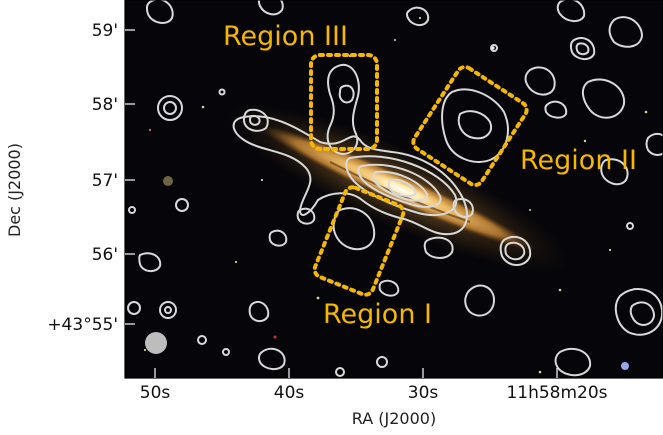 The width and height of the screenshot is (663, 435). What do you see at coordinates (359, 241) in the screenshot?
I see `region-i-box` at bounding box center [359, 241].